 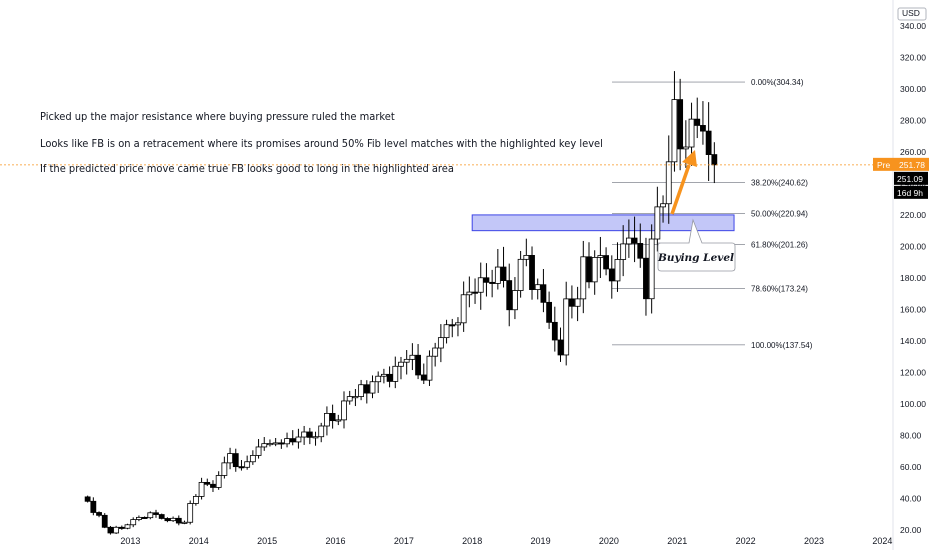 What do you see at coordinates (404, 541) in the screenshot?
I see `x-tick-label: 2017` at bounding box center [404, 541].